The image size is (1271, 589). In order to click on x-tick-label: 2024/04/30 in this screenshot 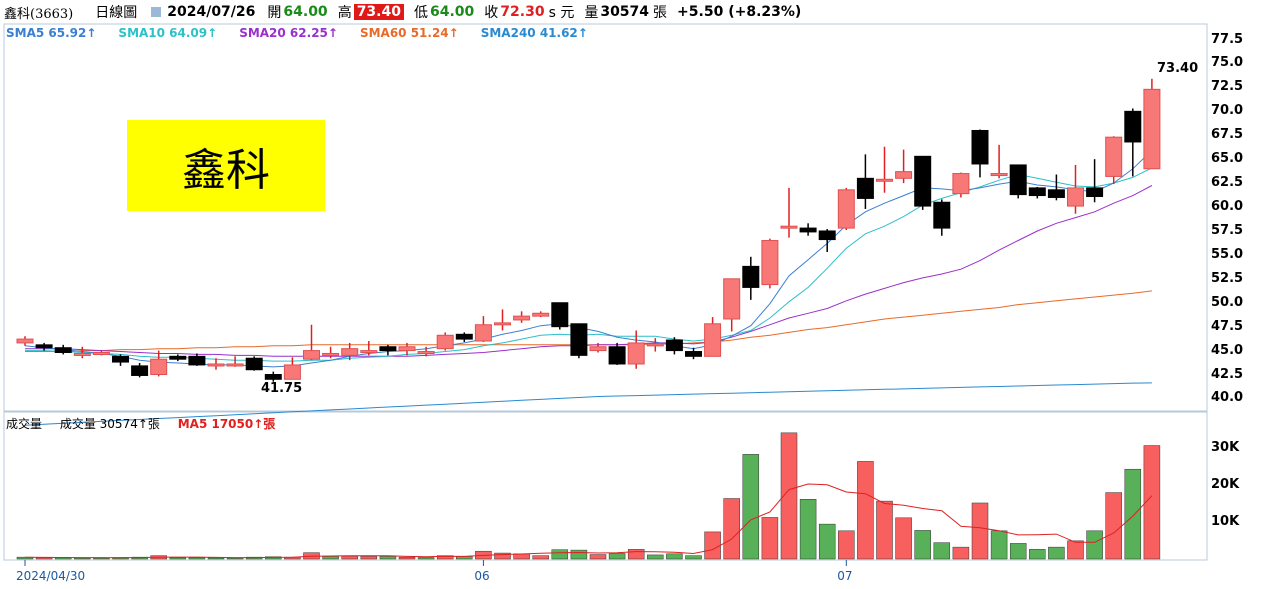, I will do `click(51, 576)`.